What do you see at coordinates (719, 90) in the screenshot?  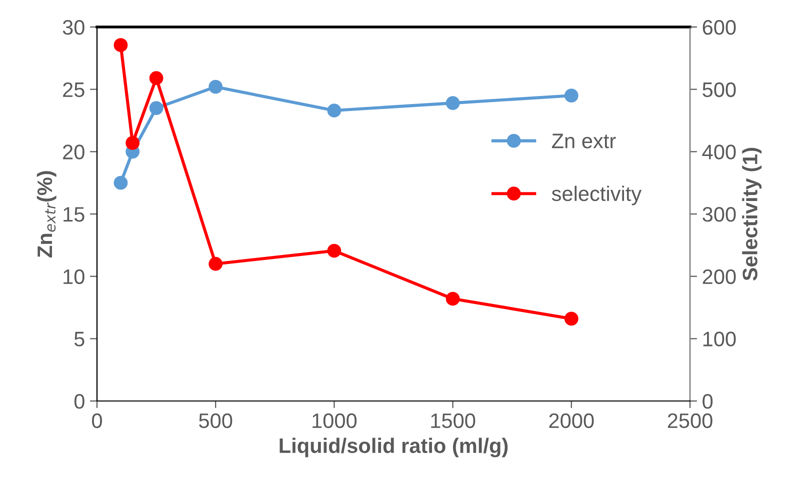 I see `y2-tick-label: 500` at bounding box center [719, 90].